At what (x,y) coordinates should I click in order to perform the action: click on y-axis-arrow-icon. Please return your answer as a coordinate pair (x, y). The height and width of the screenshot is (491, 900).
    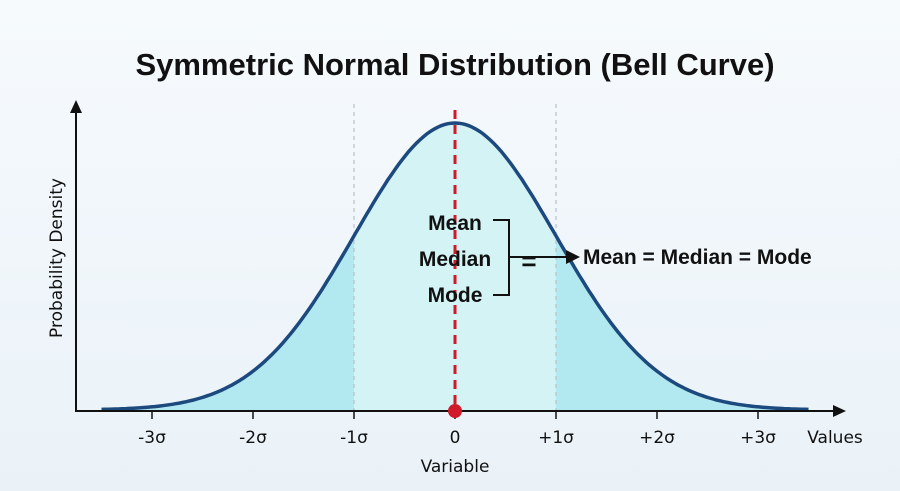
    Looking at the image, I should click on (76, 106).